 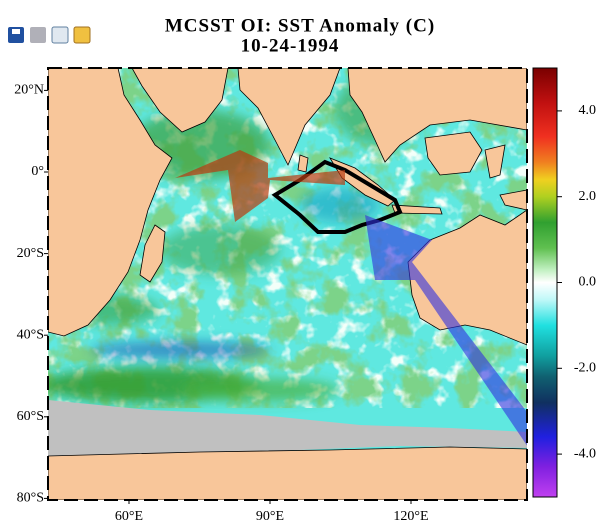 What do you see at coordinates (29, 90) in the screenshot?
I see `lat-label: 20°N` at bounding box center [29, 90].